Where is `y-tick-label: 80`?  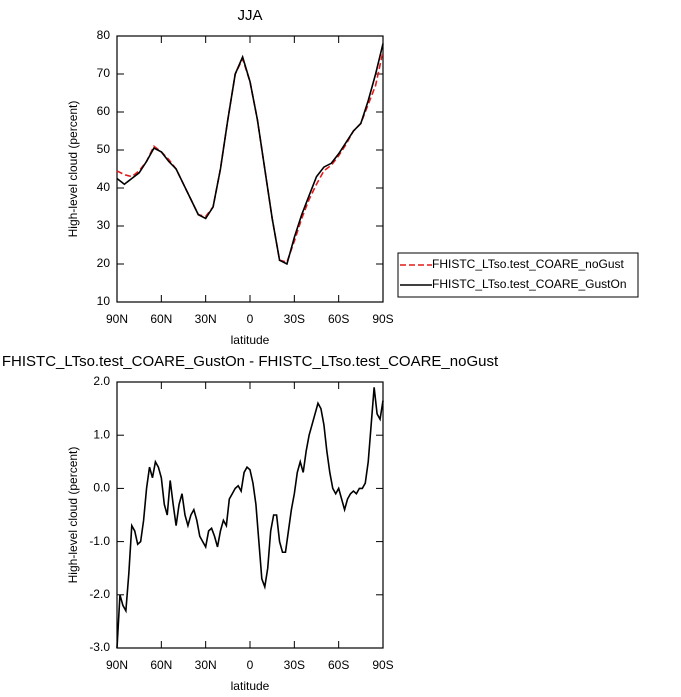
y-tick-label: 80 is located at coordinates (104, 35).